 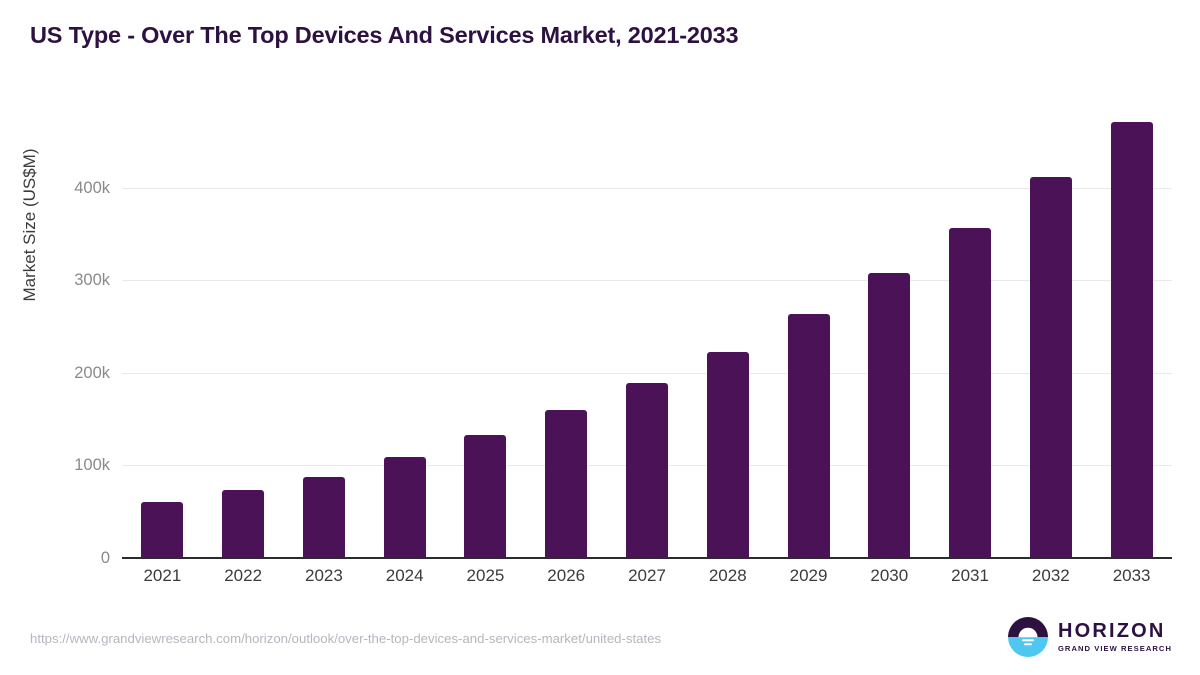 What do you see at coordinates (1131, 575) in the screenshot?
I see `x-axis-tick-label: 2033` at bounding box center [1131, 575].